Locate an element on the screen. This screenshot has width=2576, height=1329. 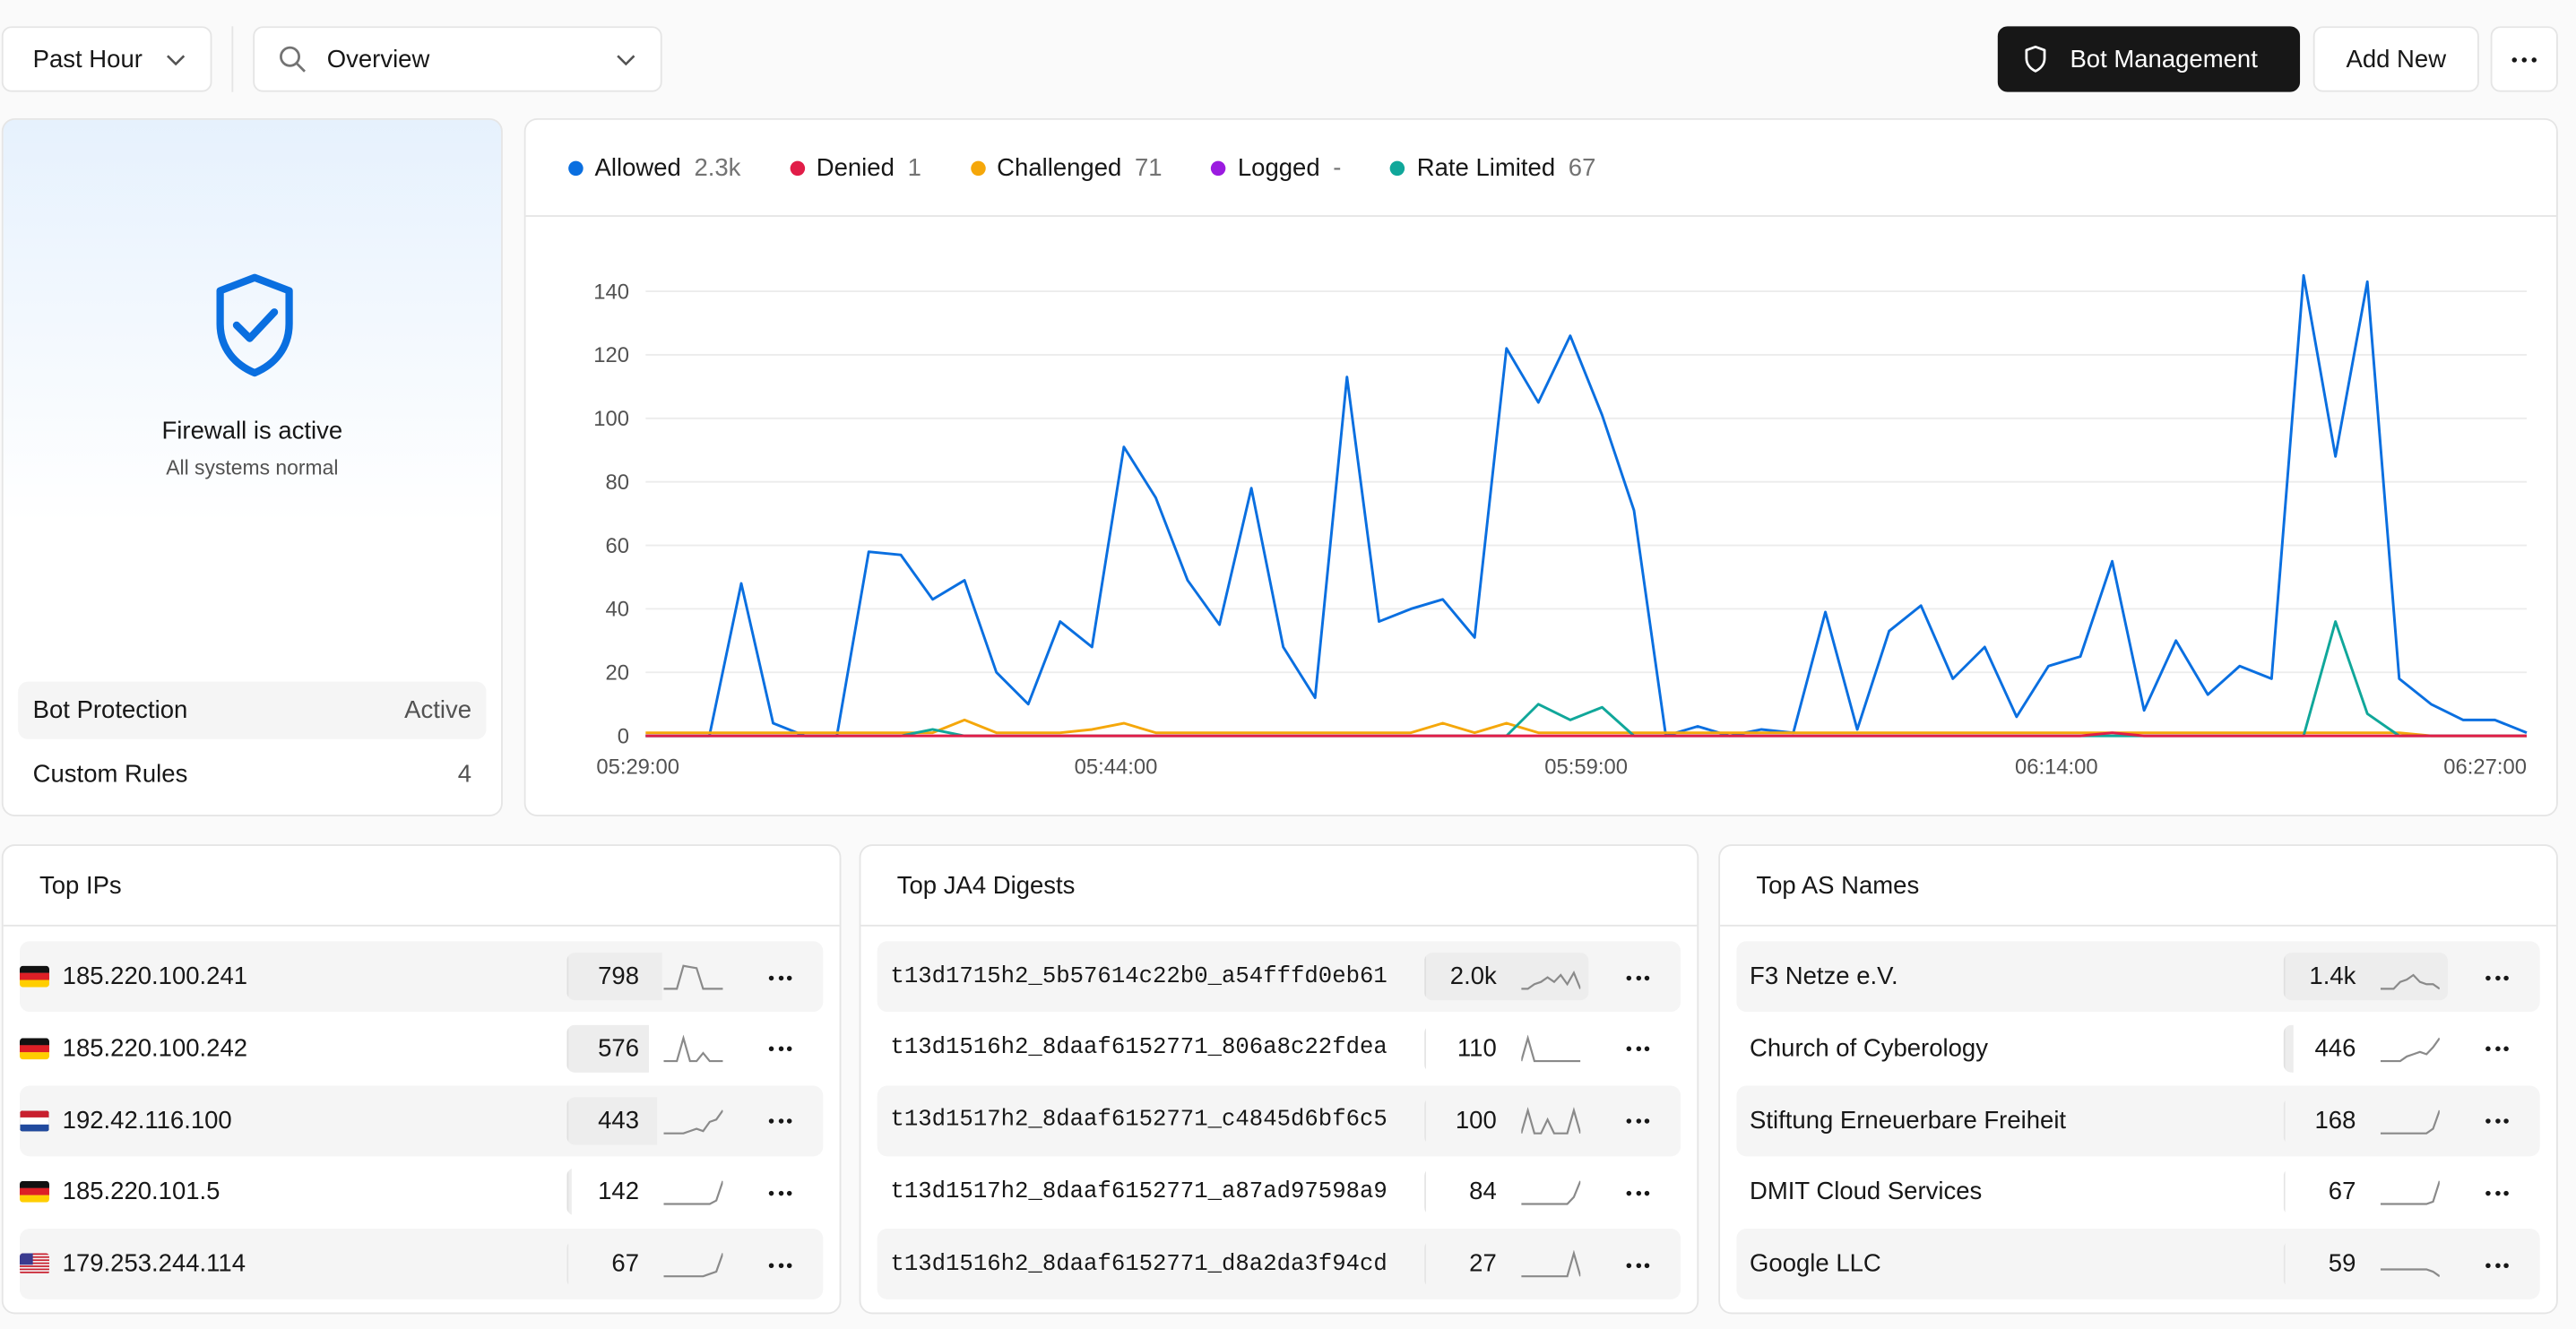
list-item: t13d1517h2_8daaf6152771_c4845d6bf6c5 100 is located at coordinates (1279, 1120).